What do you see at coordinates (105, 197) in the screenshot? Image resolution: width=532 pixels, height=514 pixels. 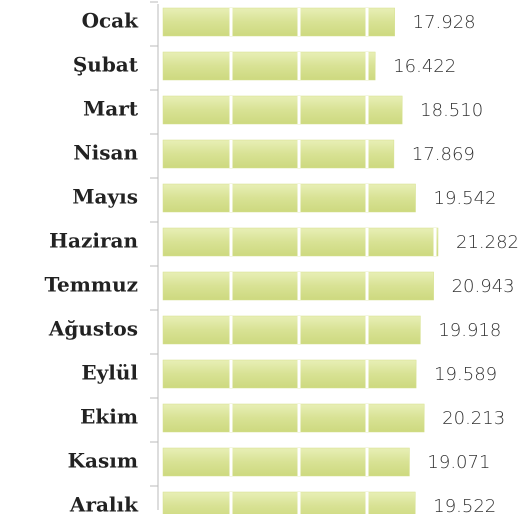 I see `category-label: Mayıs` at bounding box center [105, 197].